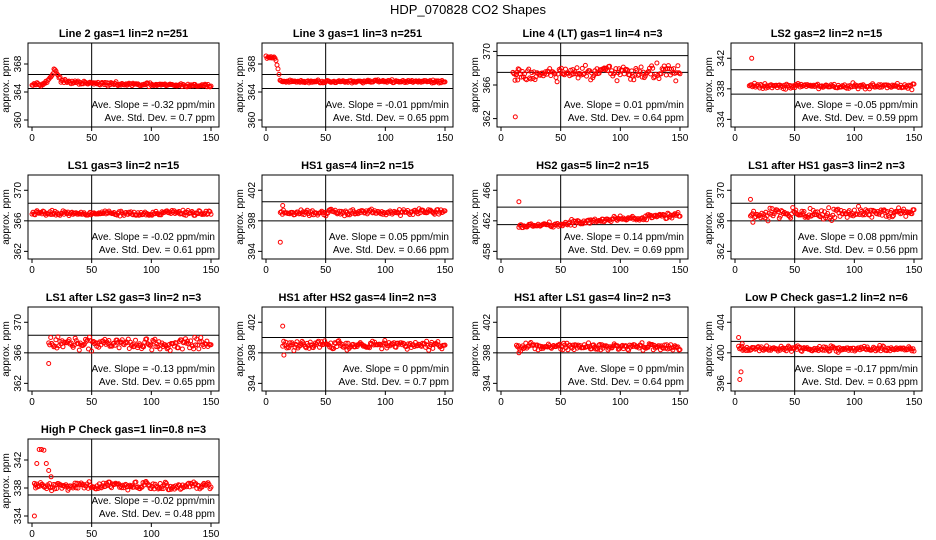  Describe the element at coordinates (252, 119) in the screenshot. I see `y-tick-label: 360` at that location.